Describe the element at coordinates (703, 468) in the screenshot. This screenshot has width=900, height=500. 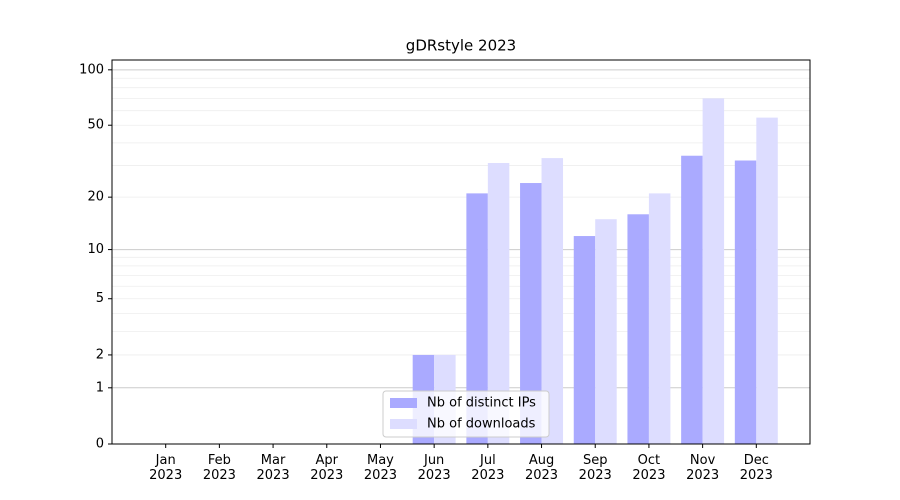
I see `x-tick-label: Nov 2023` at that location.